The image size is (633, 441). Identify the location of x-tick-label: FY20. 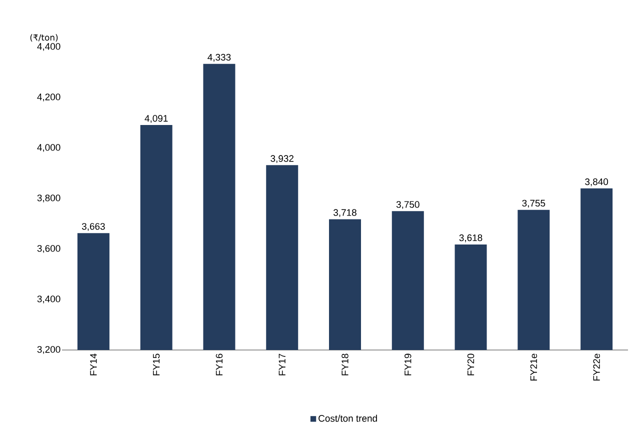
(470, 365).